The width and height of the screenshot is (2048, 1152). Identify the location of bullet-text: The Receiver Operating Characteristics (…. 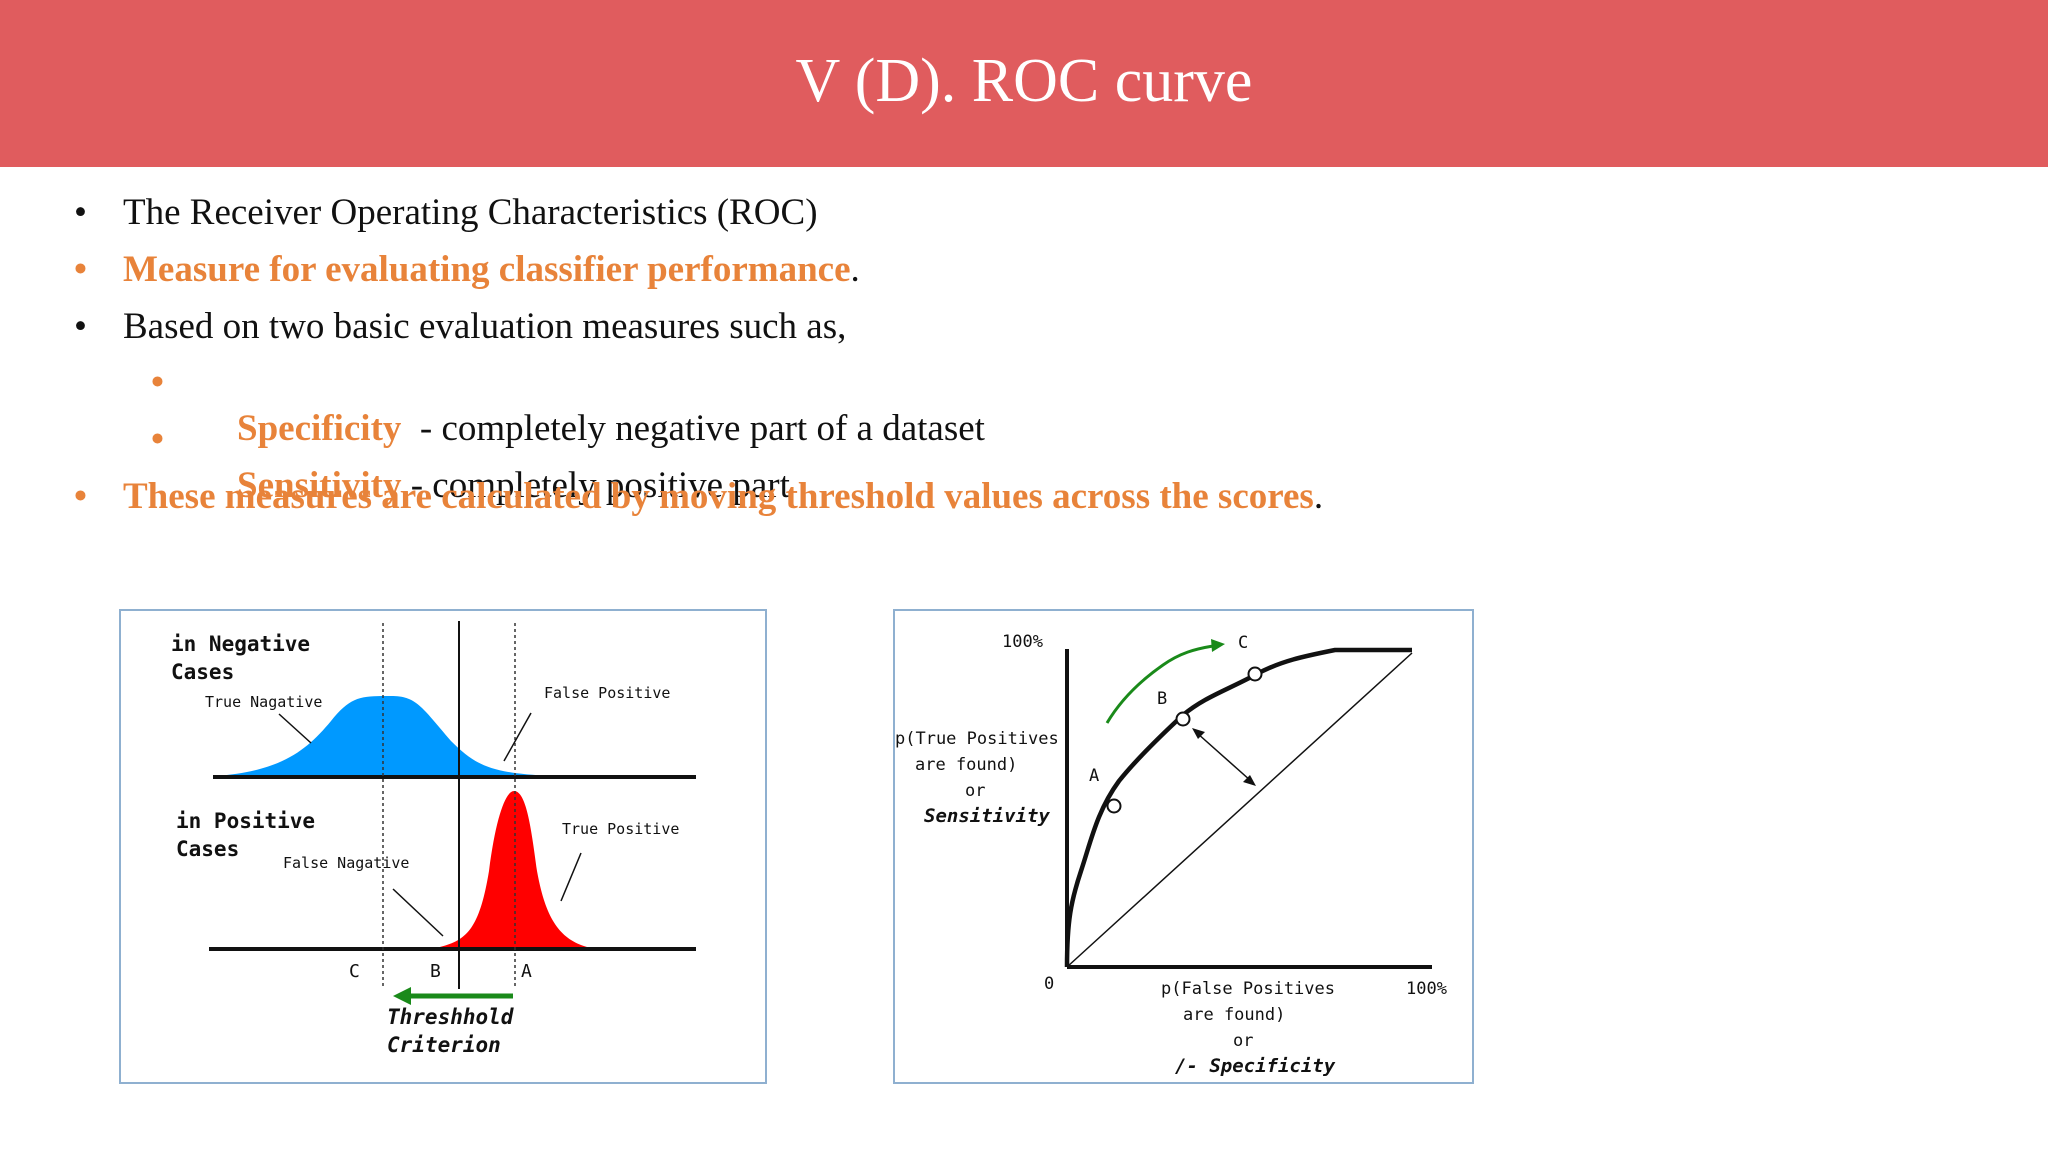
(470, 212).